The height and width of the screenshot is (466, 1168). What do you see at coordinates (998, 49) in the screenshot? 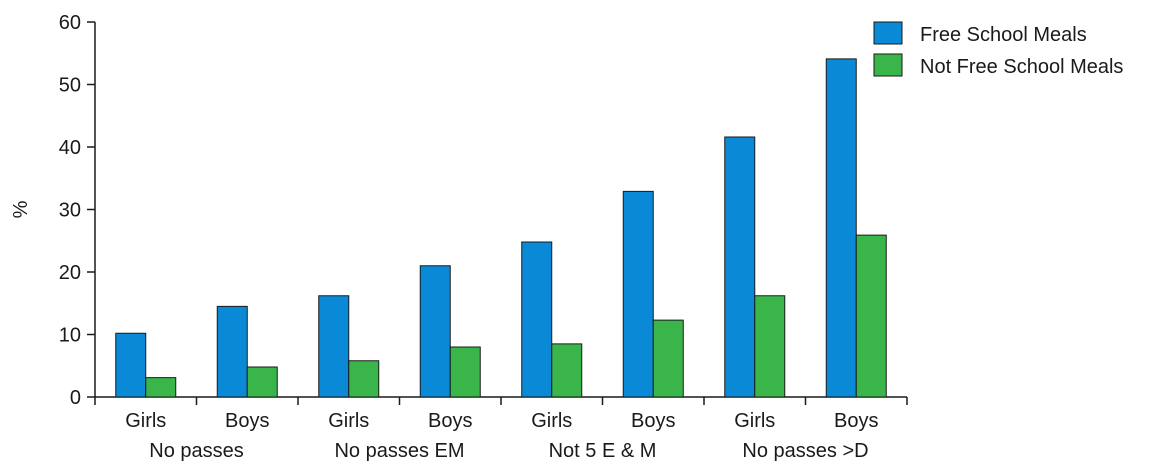
I see `legend: Free School Meals Not Free School Meals` at bounding box center [998, 49].